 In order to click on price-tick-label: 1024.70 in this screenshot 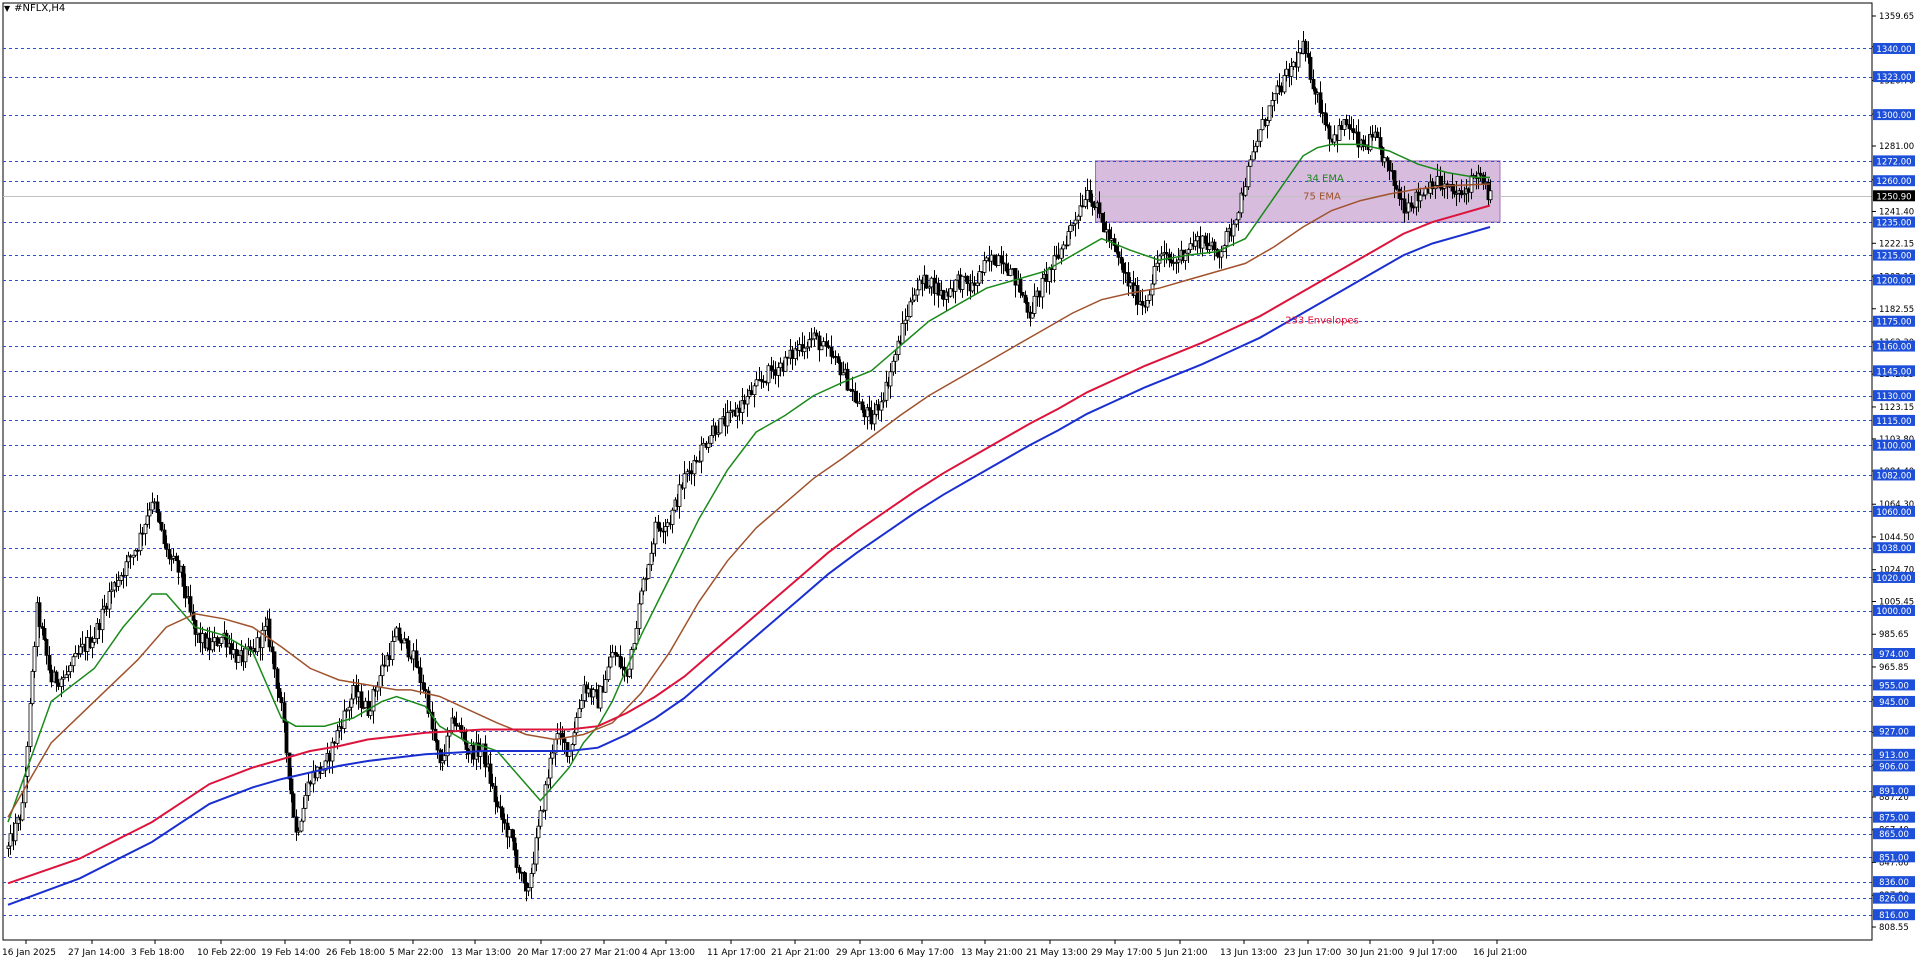, I will do `click(1896, 571)`.